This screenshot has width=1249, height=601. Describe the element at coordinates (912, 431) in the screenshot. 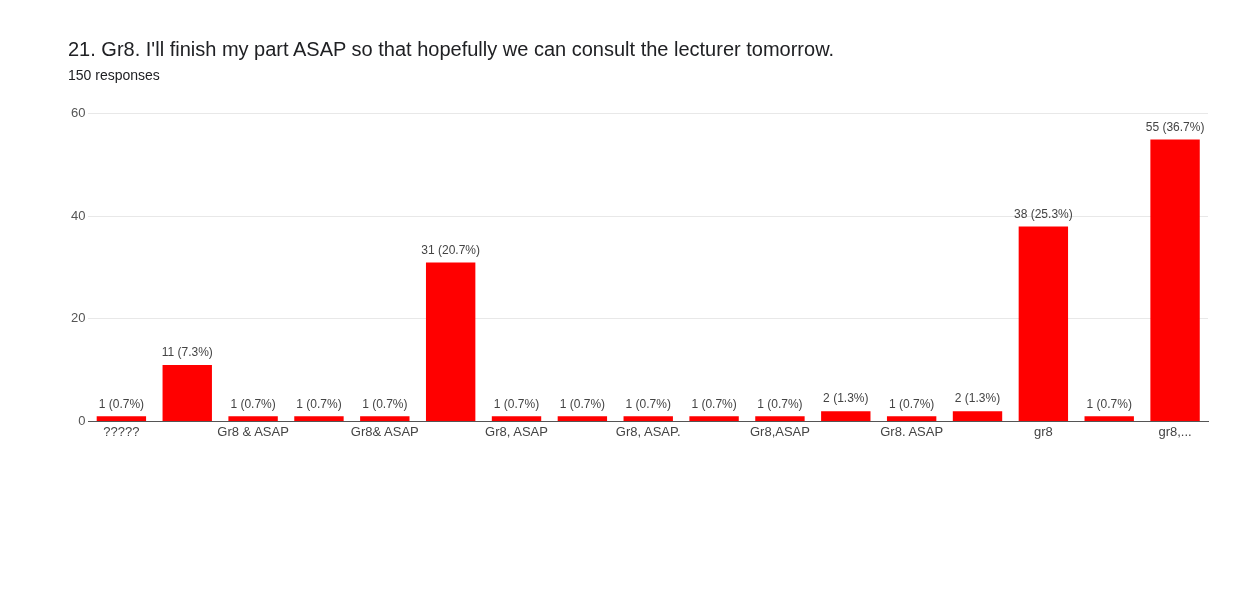

I see `x-tick-label: Gr8. ASAP` at that location.